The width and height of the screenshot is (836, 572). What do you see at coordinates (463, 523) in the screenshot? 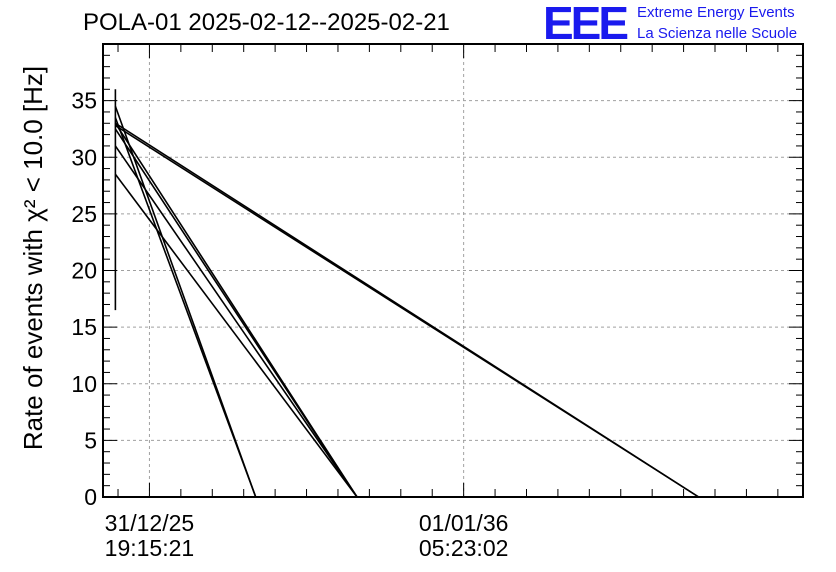
I see `x-tick-date: 01/01/36` at bounding box center [463, 523].